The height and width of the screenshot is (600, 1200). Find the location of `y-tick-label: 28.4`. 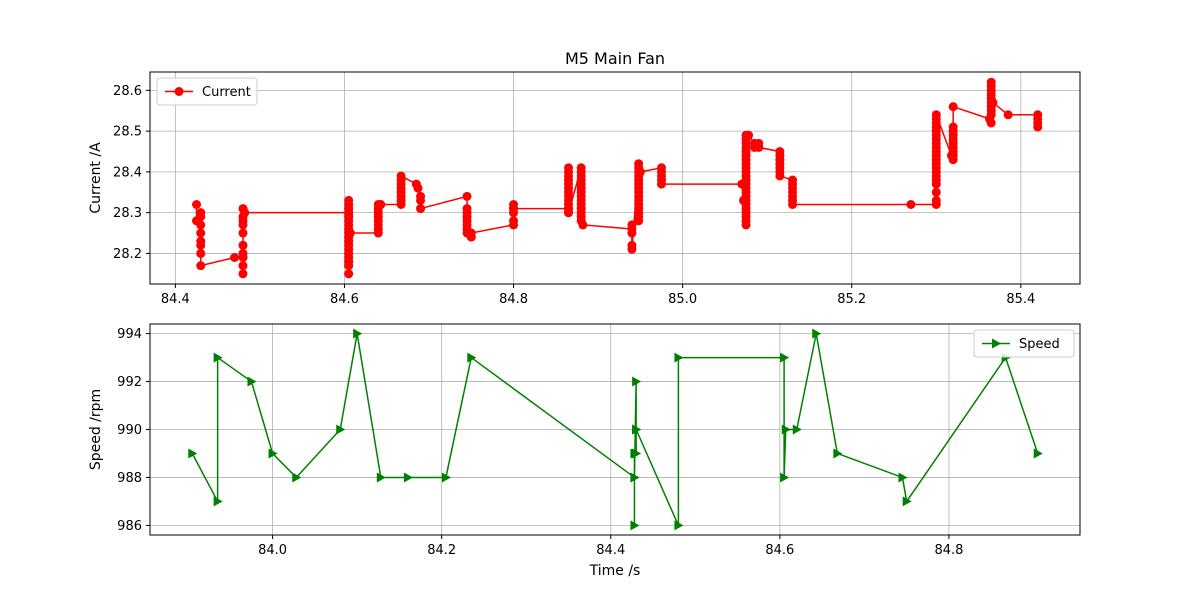

y-tick-label: 28.4 is located at coordinates (127, 172).